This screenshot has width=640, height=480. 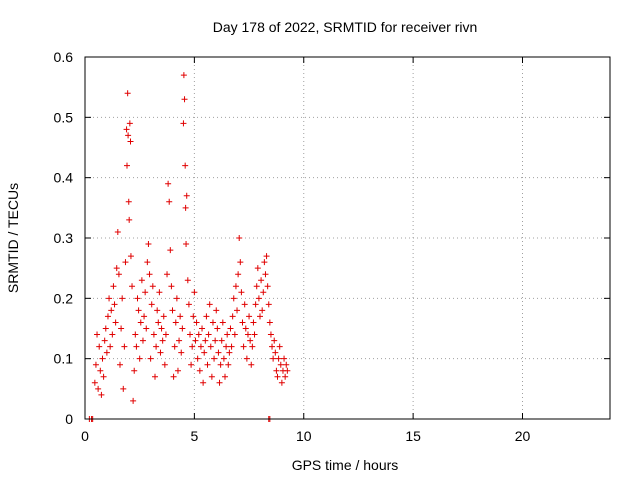 I want to click on x-tick-label: 20, so click(x=523, y=436).